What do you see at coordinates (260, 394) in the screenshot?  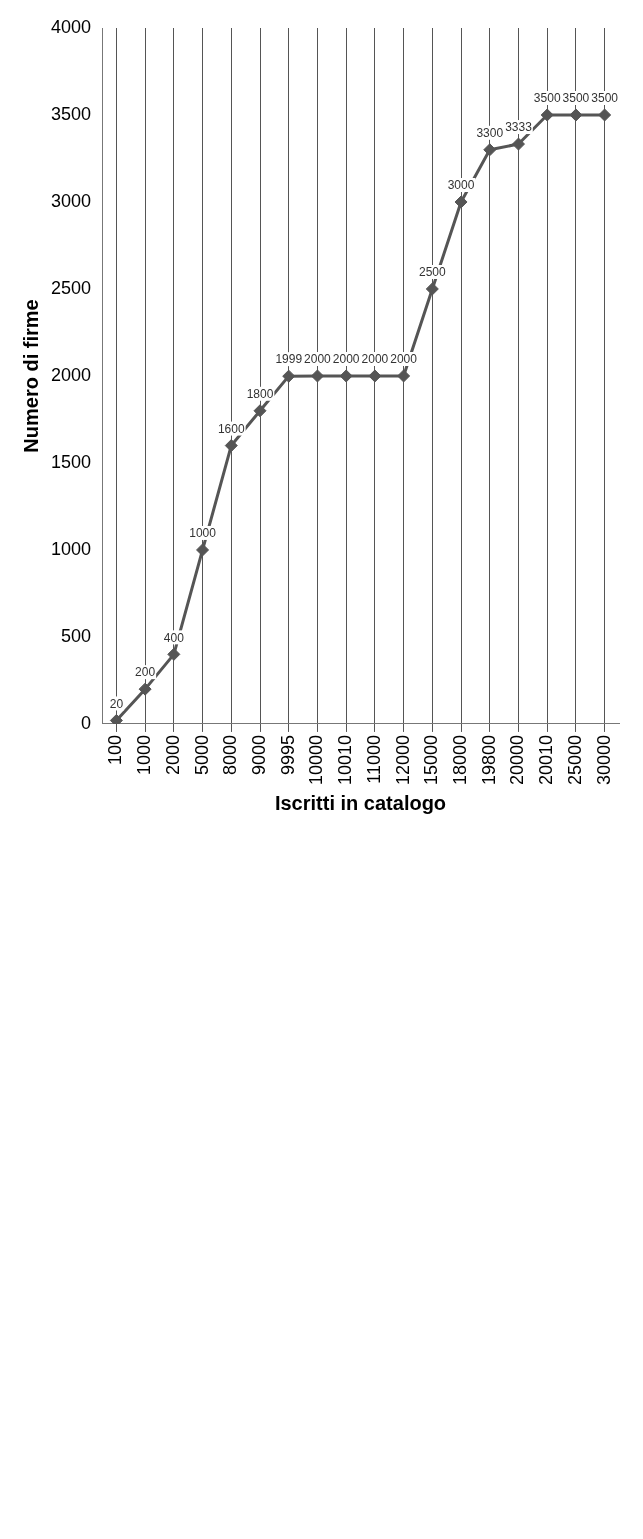 I see `data-label: 1800` at bounding box center [260, 394].